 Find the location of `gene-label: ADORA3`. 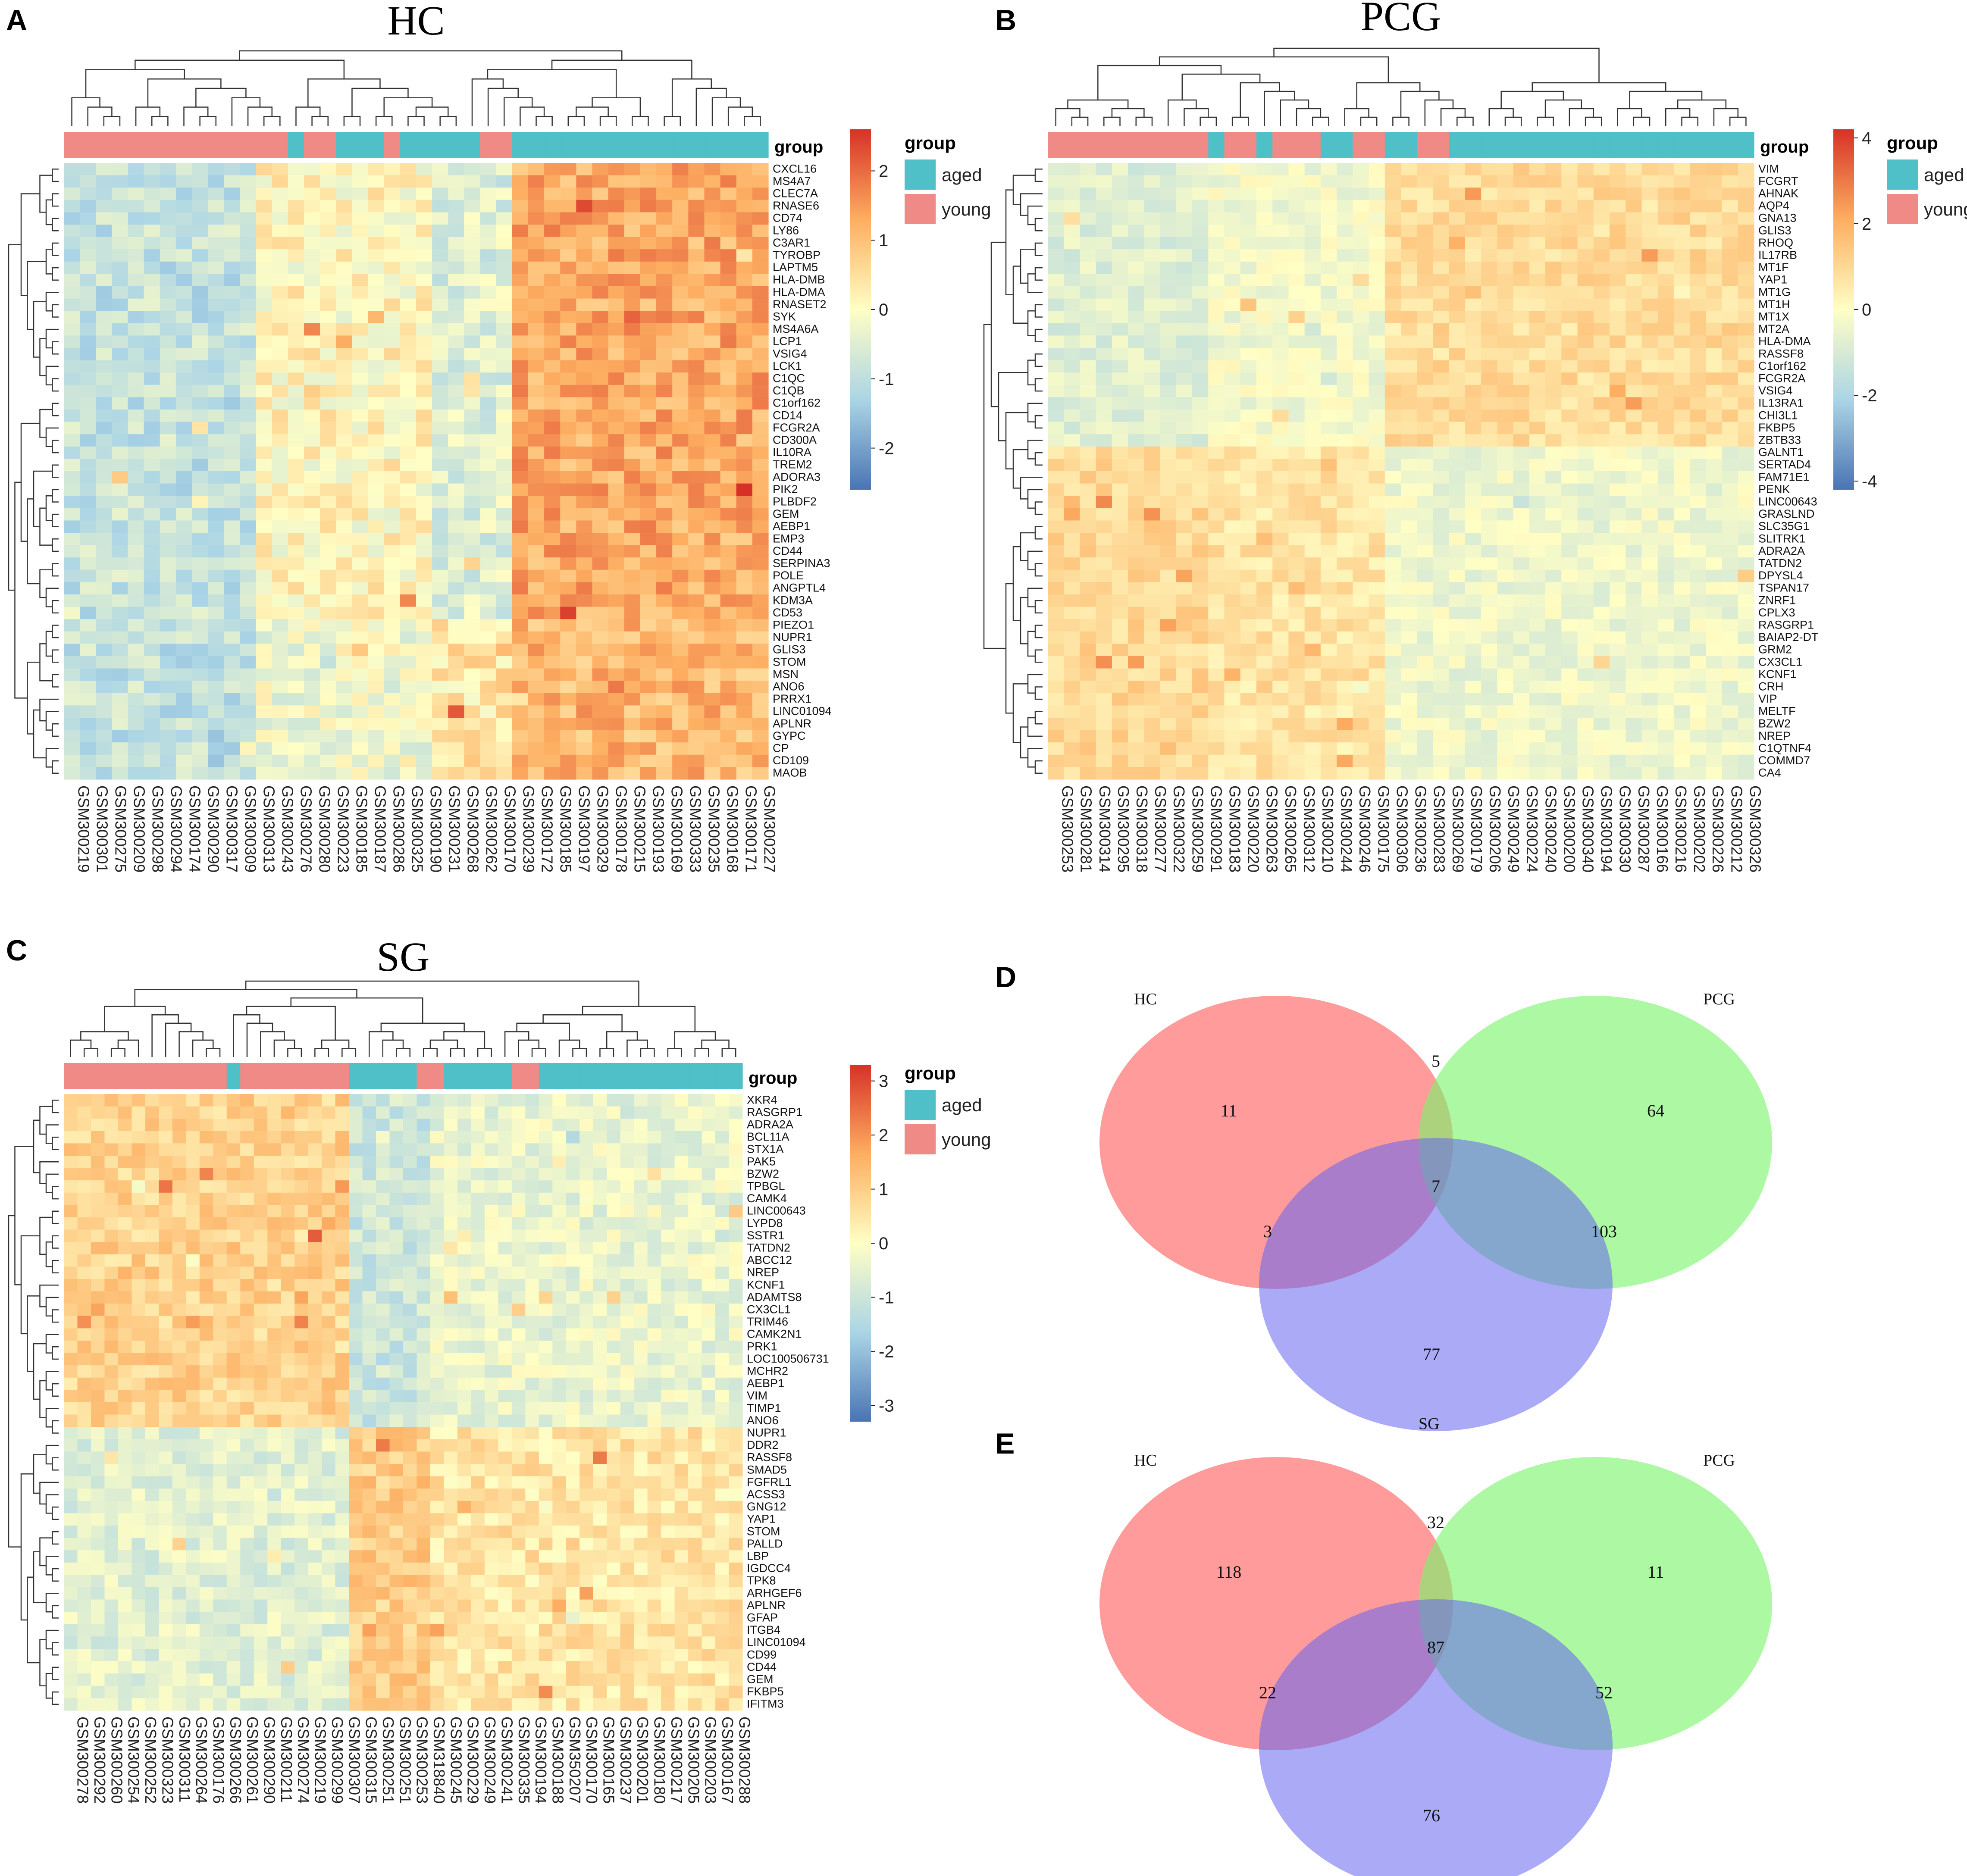

gene-label: ADORA3 is located at coordinates (797, 476).